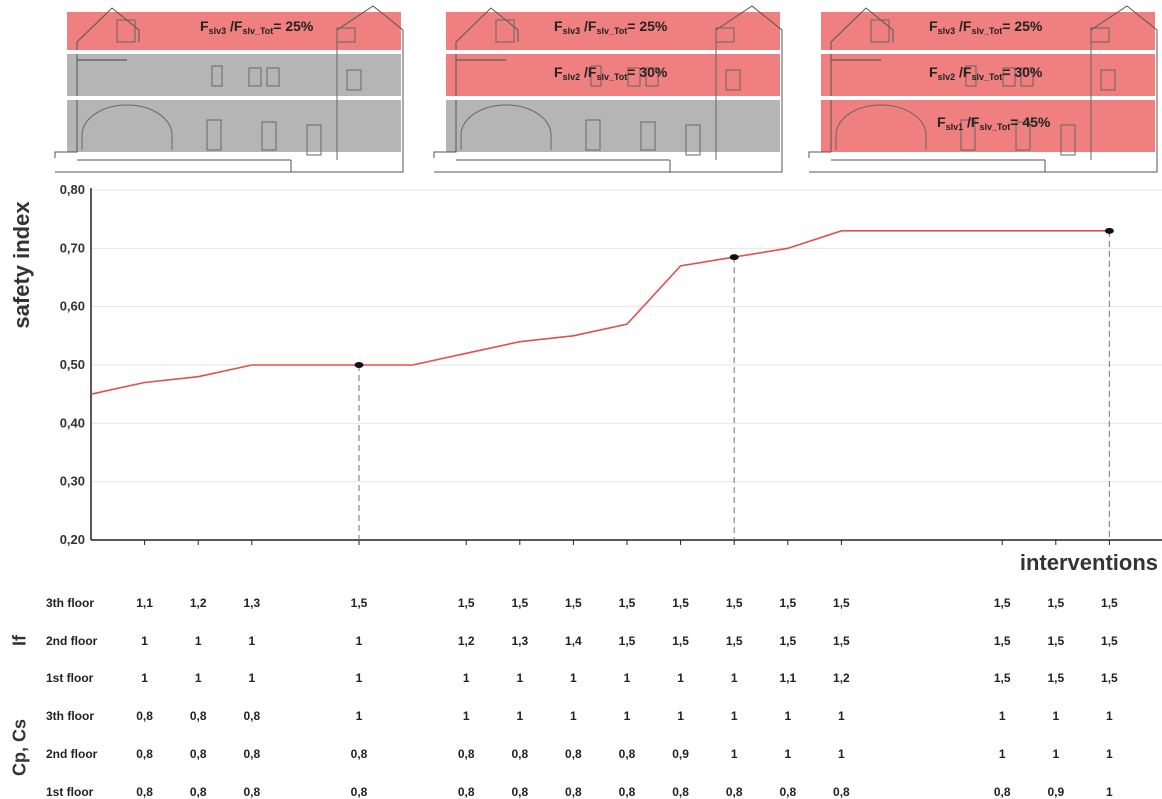  Describe the element at coordinates (252, 603) in the screenshot. I see `table-cell: 1,3` at that location.